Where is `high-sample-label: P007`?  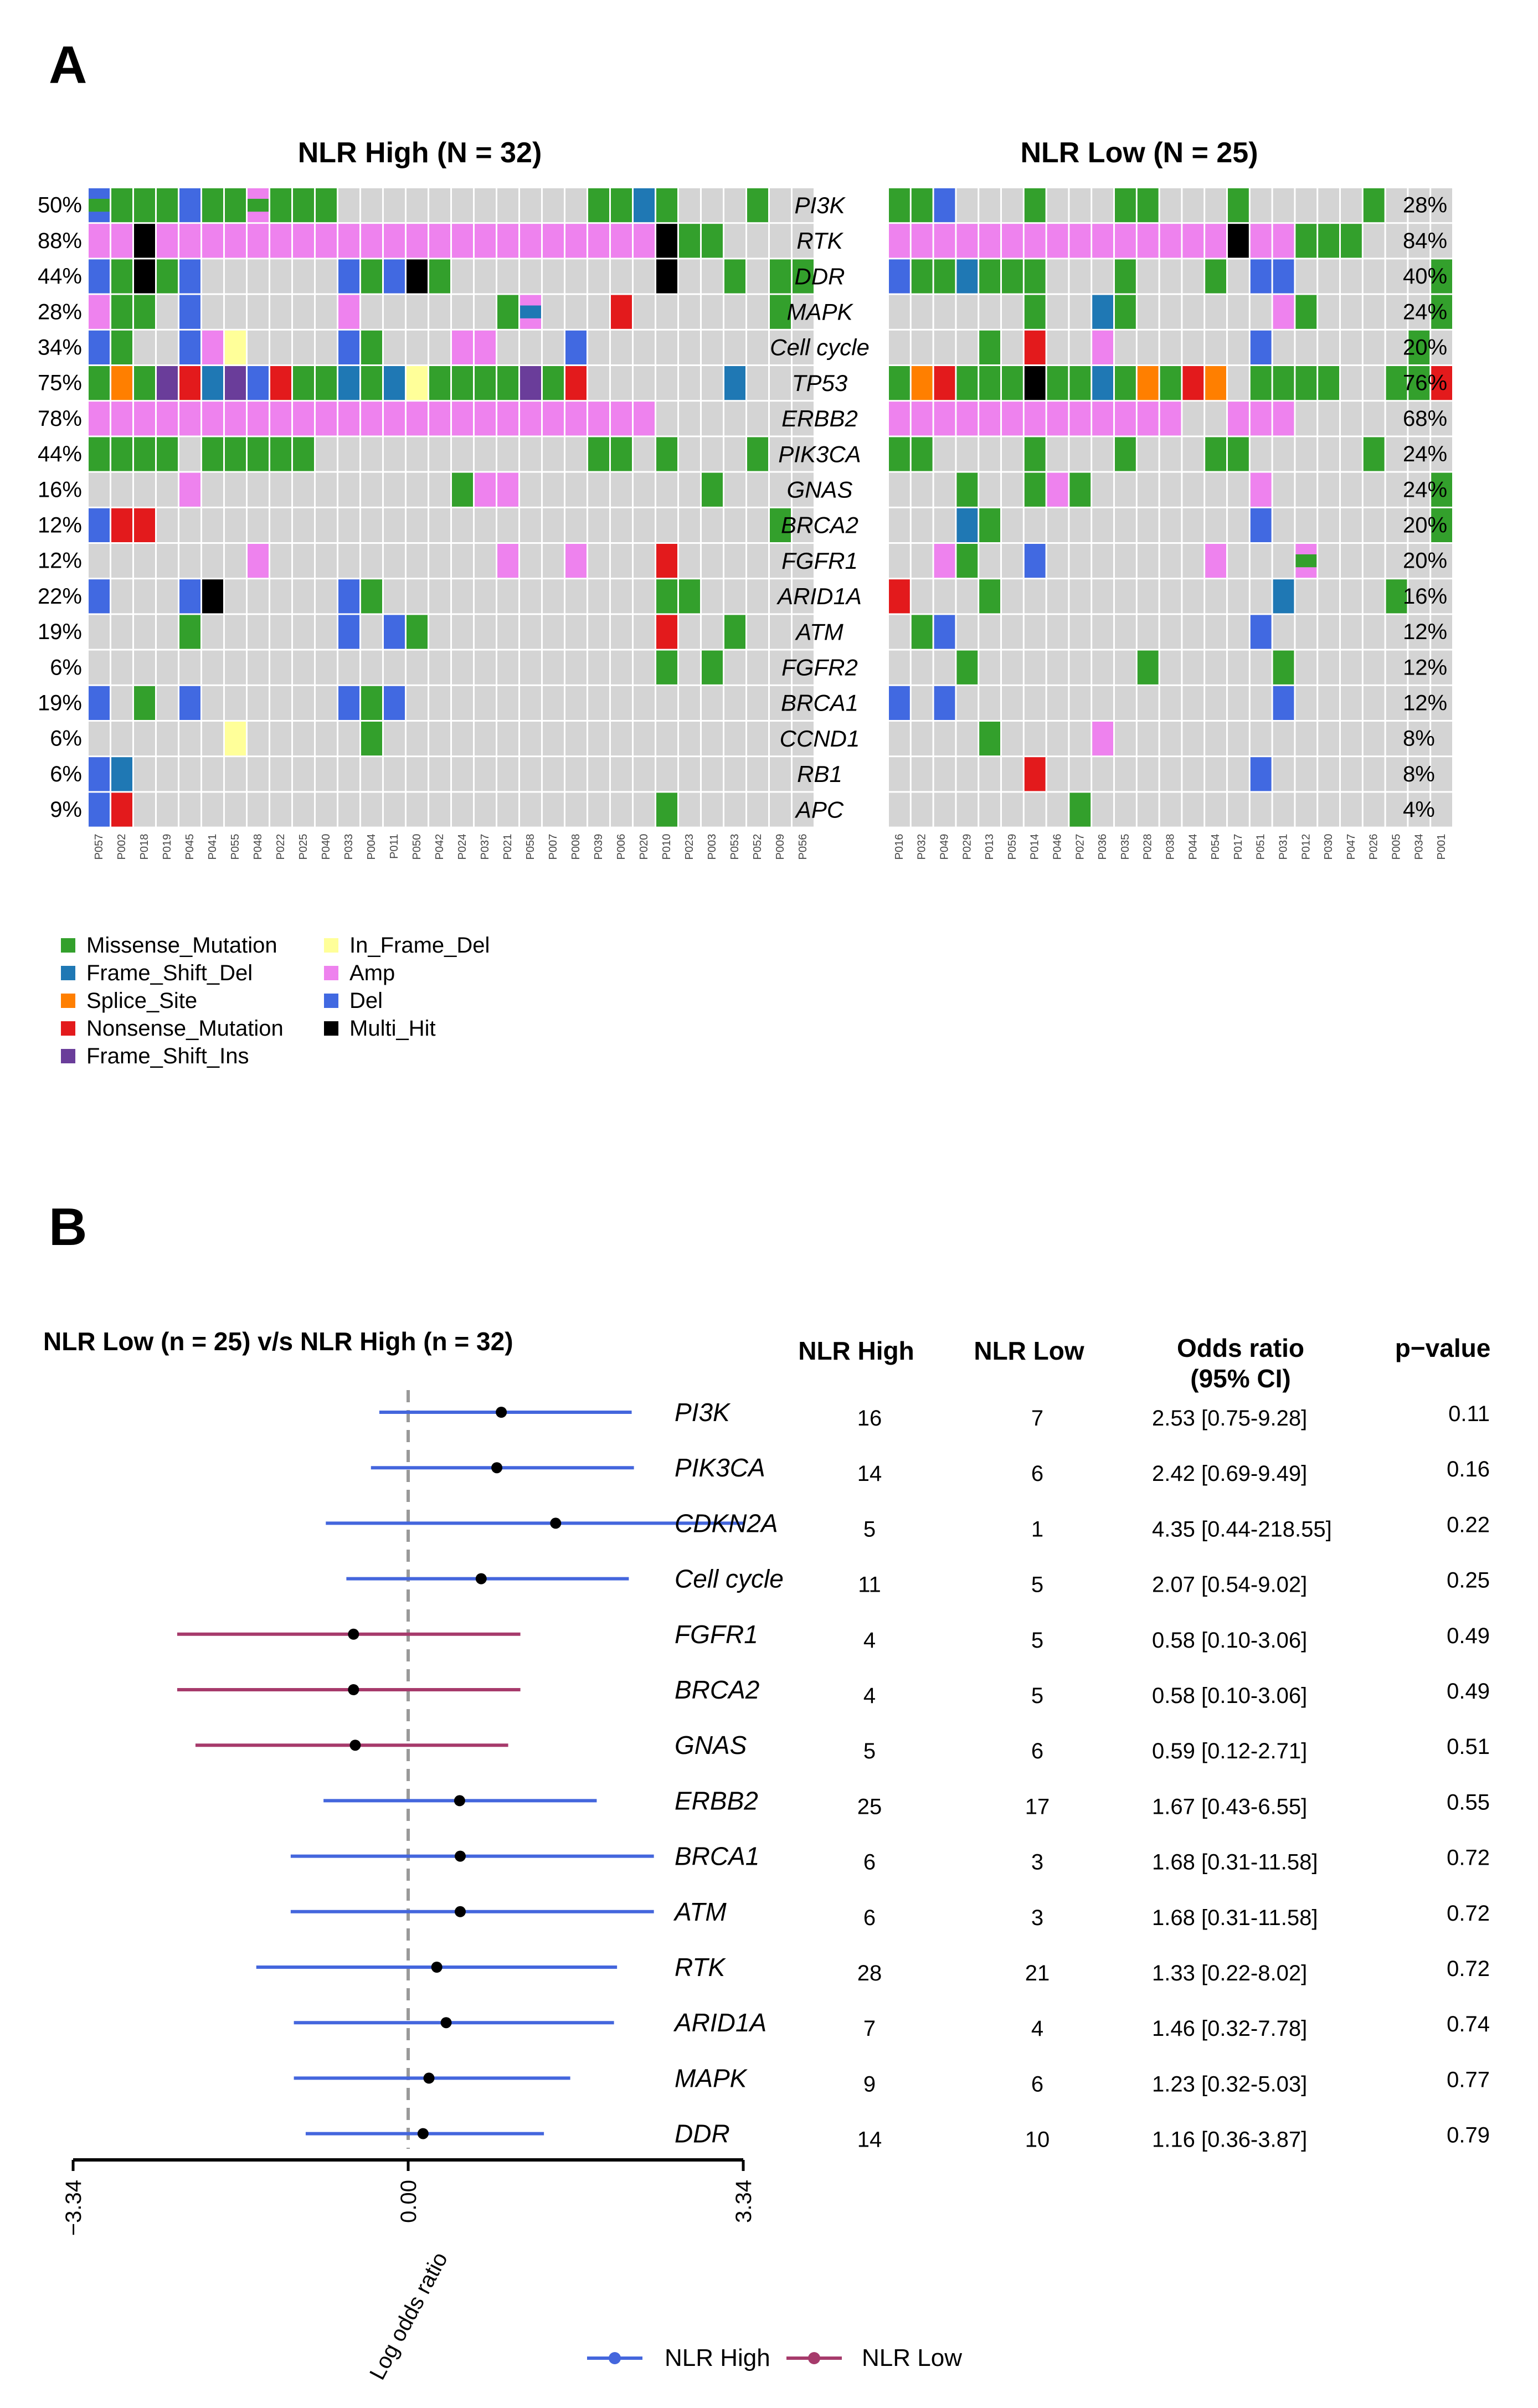
high-sample-label: P007 is located at coordinates (553, 847).